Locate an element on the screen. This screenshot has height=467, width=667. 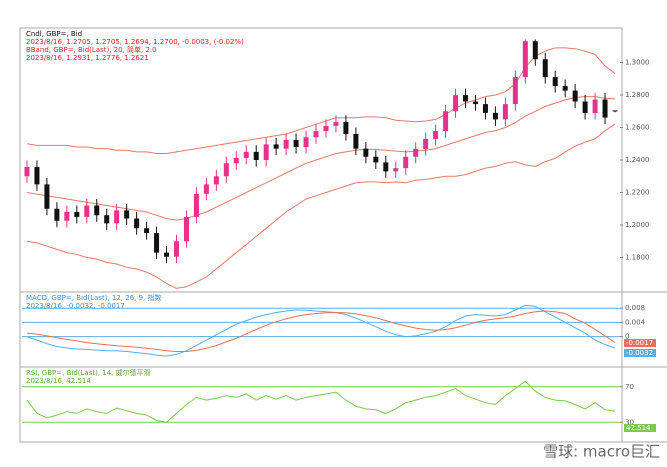
y-tick-label: 1.2400 is located at coordinates (637, 160).